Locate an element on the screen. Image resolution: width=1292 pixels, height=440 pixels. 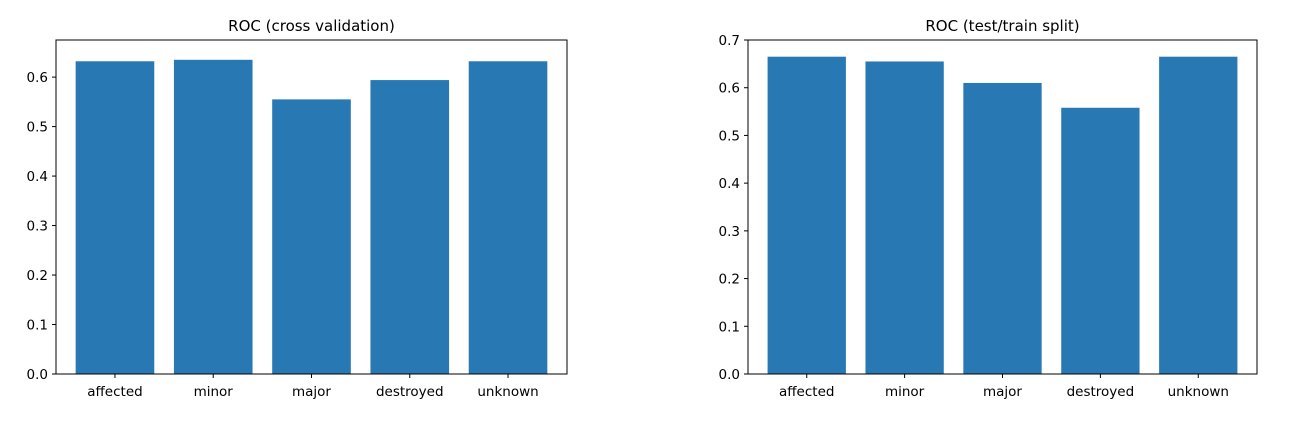
y-tick-label: 0.7 is located at coordinates (729, 41).